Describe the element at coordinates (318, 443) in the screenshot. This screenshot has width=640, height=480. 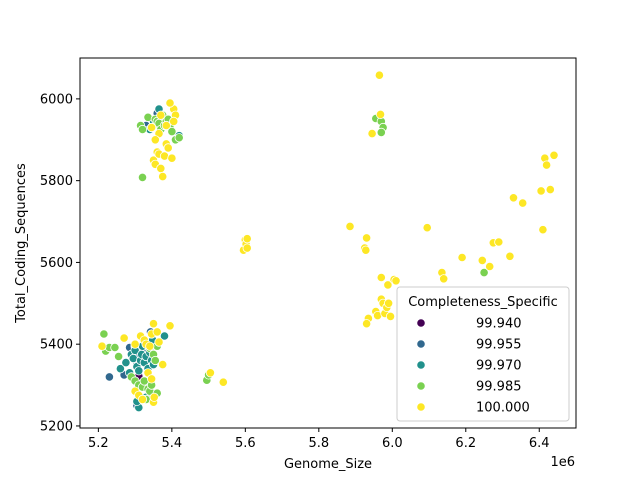
I see `x-tick-label: 5.8` at that location.